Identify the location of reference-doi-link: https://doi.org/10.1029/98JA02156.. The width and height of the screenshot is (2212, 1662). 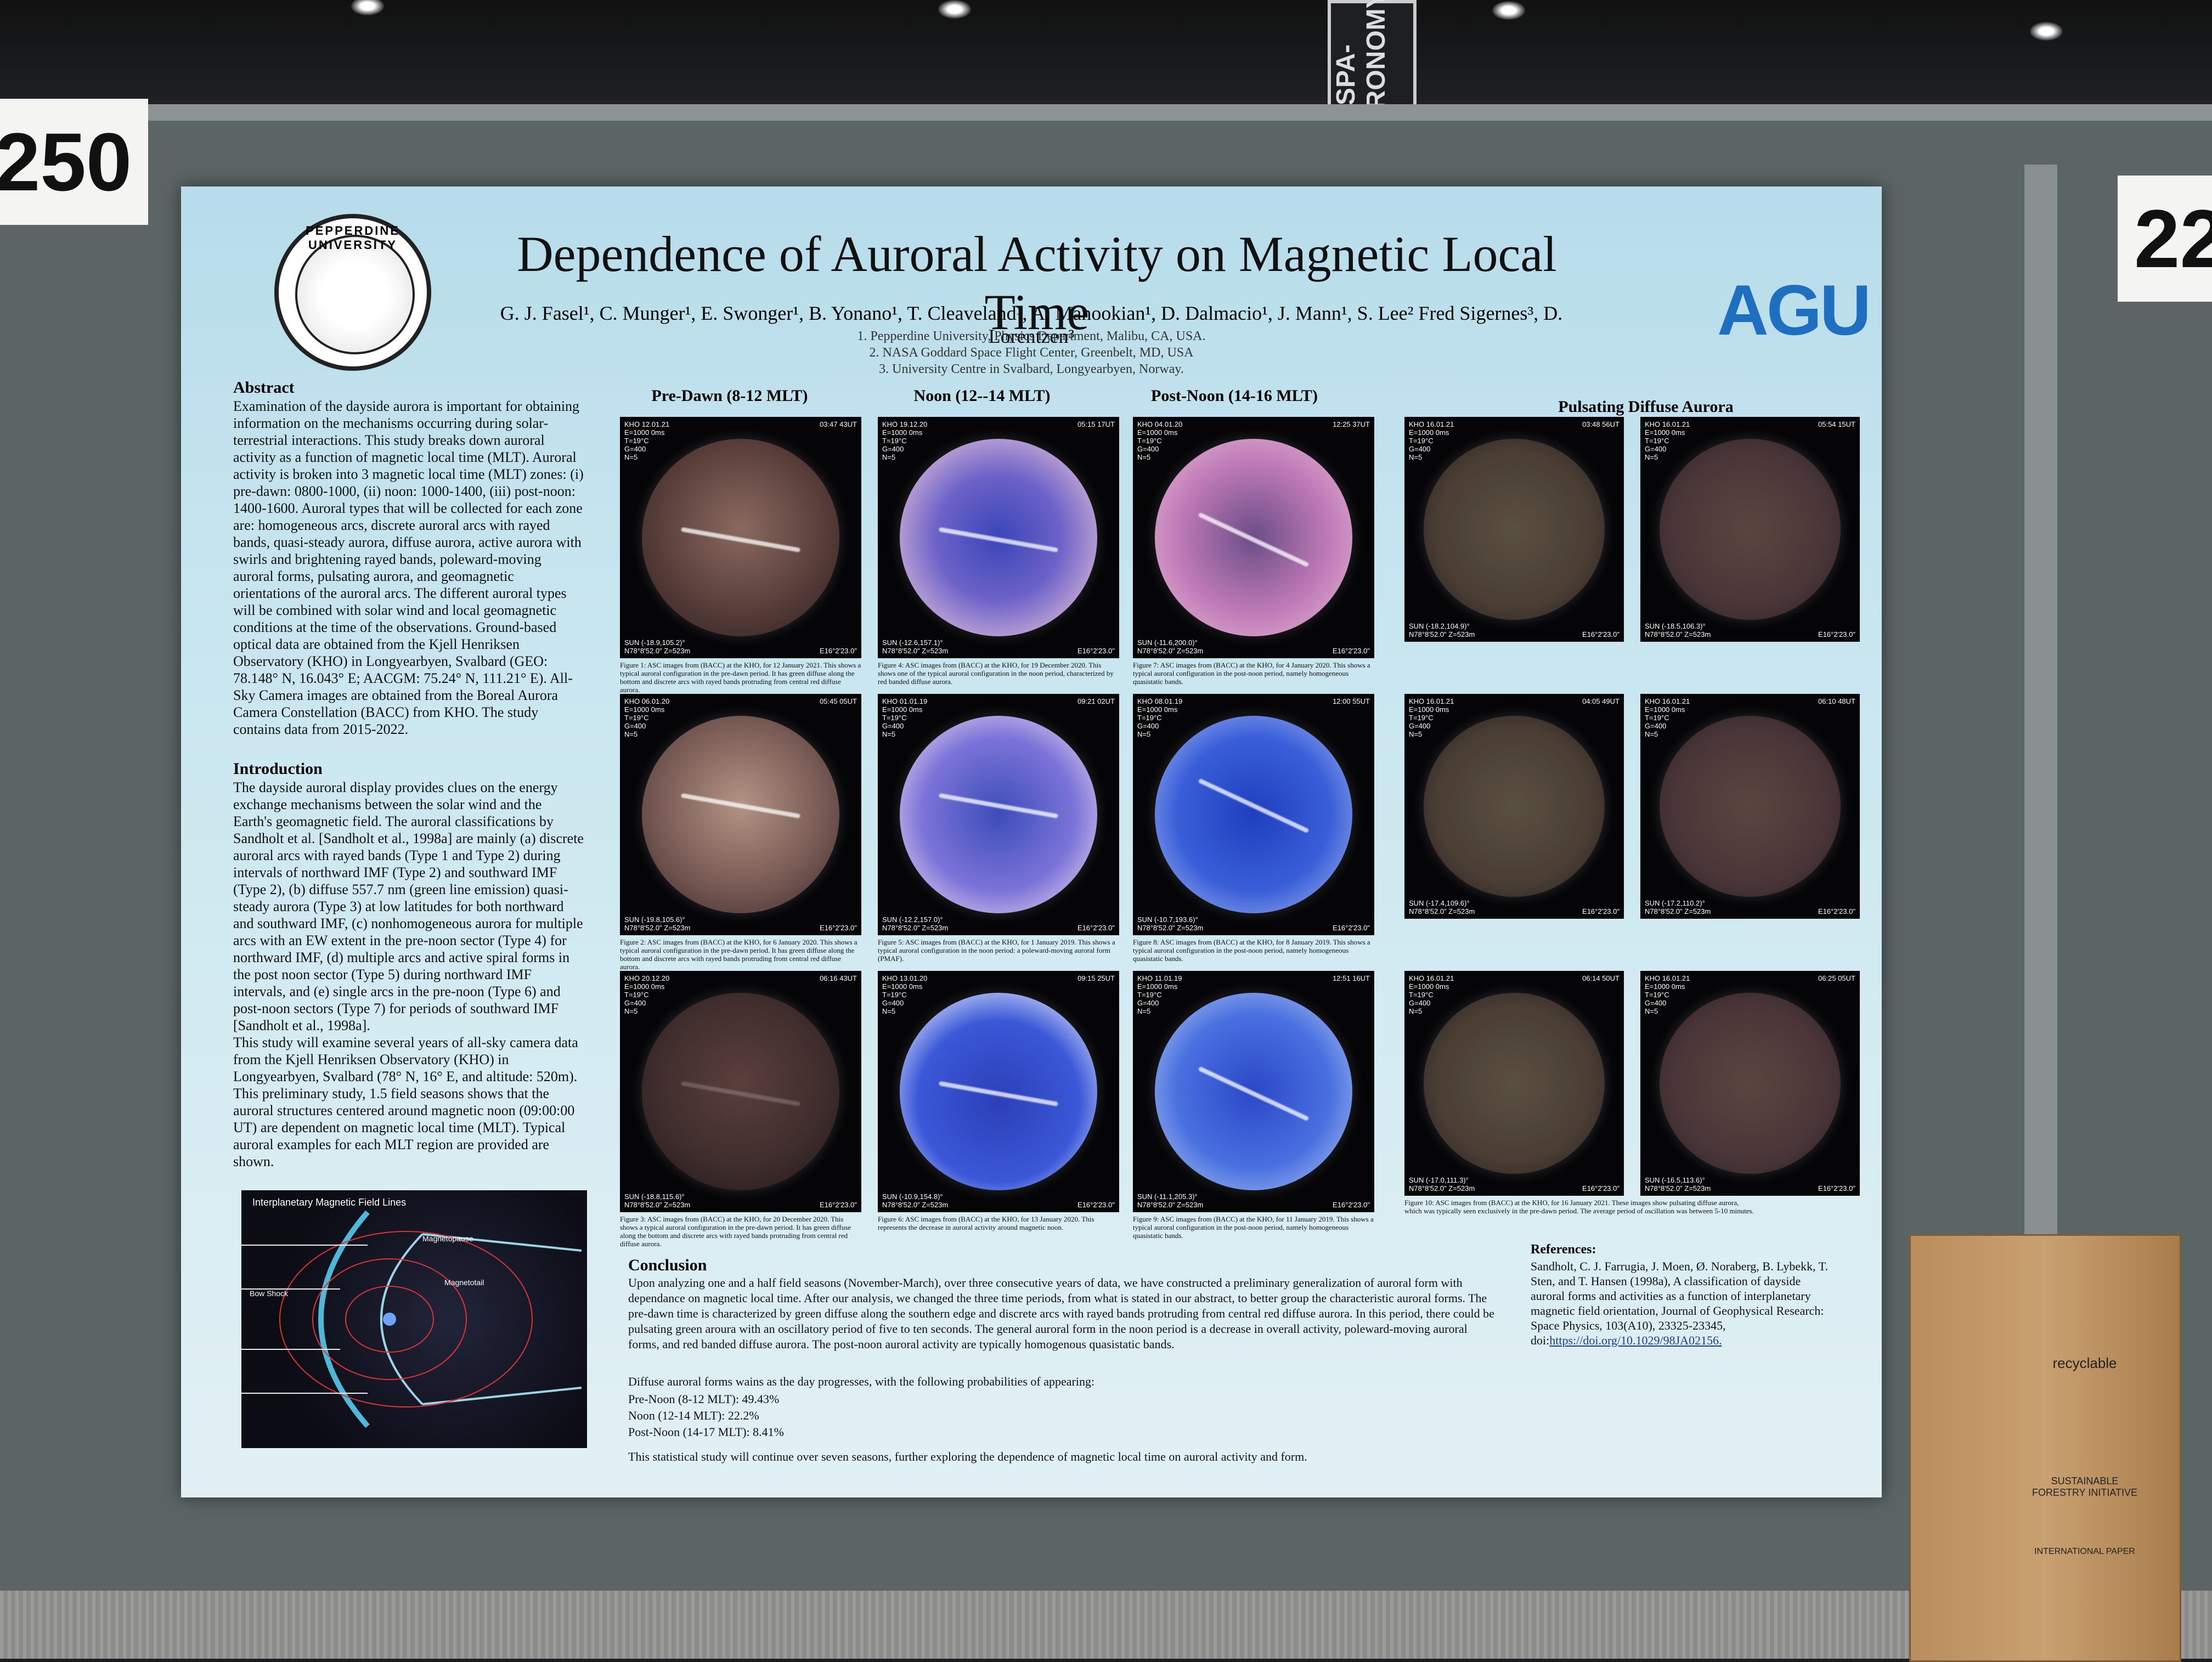
(1635, 1340).